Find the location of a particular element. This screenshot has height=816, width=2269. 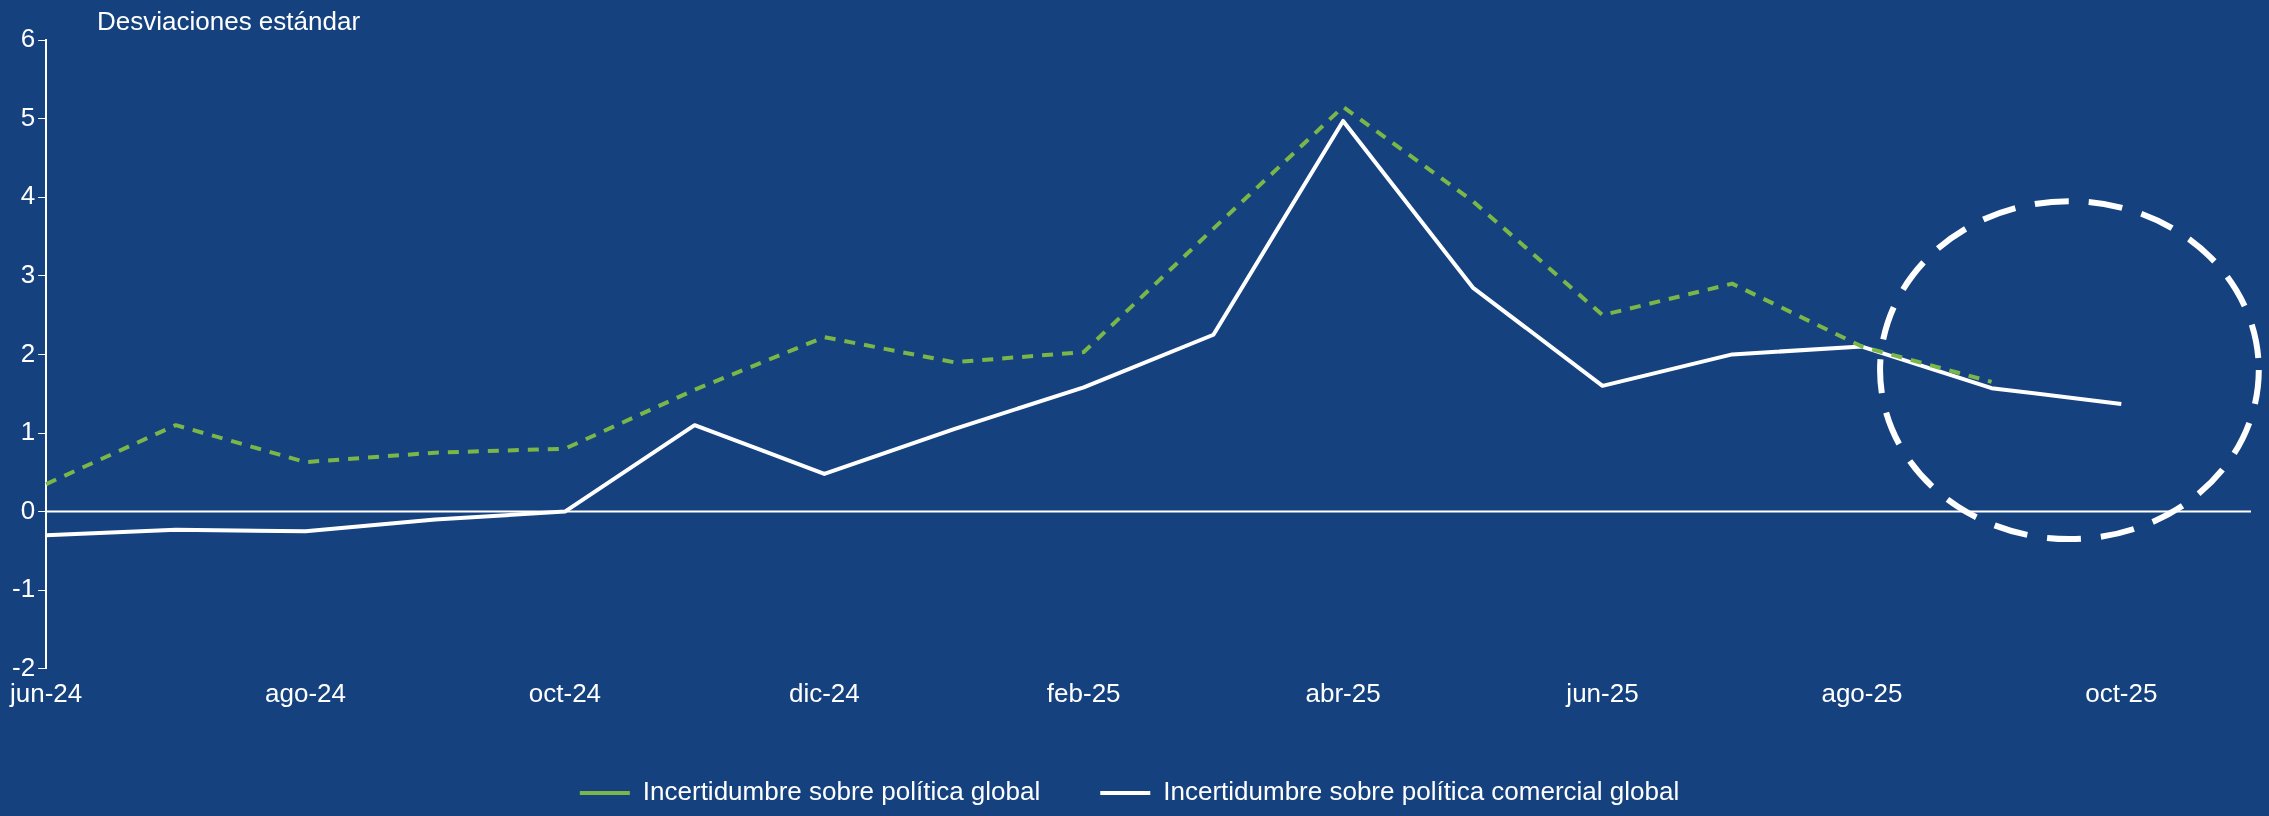

y-tick-label: 4 is located at coordinates (28, 195).